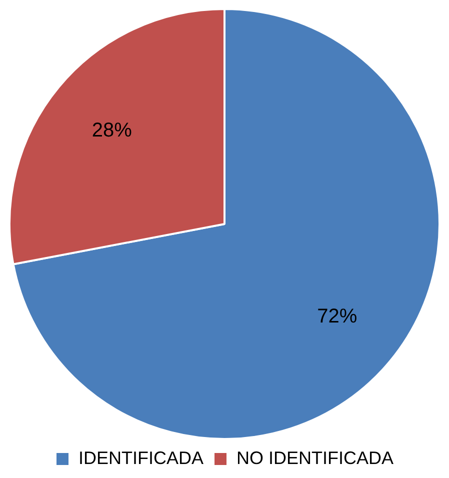 The image size is (449, 478). What do you see at coordinates (112, 130) in the screenshot?
I see `data-label: 28%` at bounding box center [112, 130].